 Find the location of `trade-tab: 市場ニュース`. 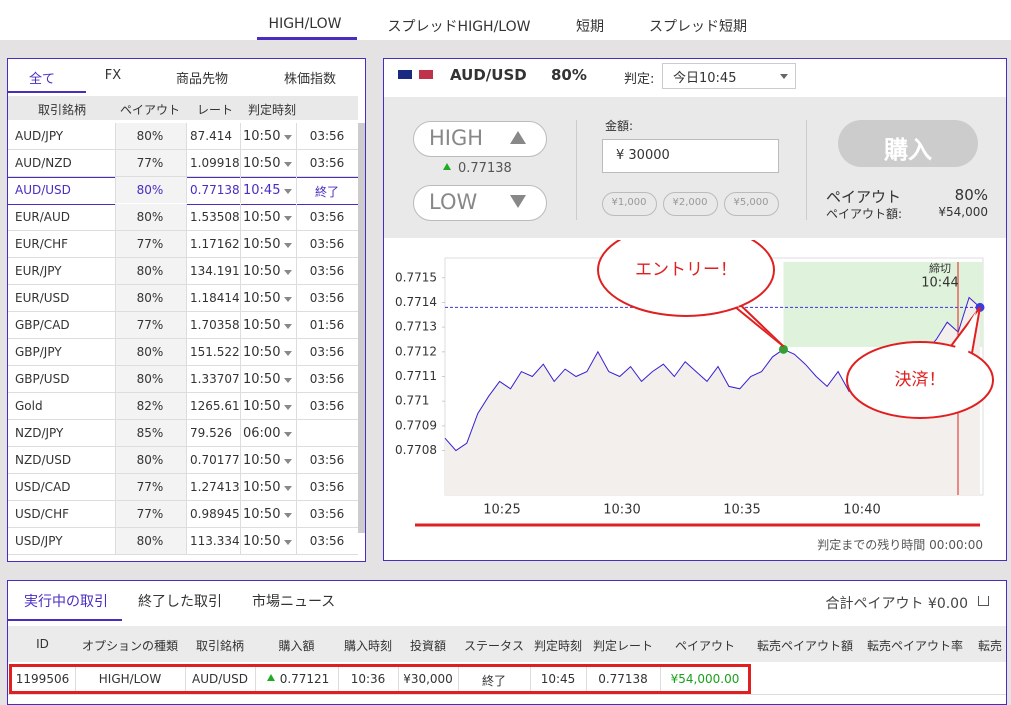

trade-tab: 市場ニュース is located at coordinates (294, 602).